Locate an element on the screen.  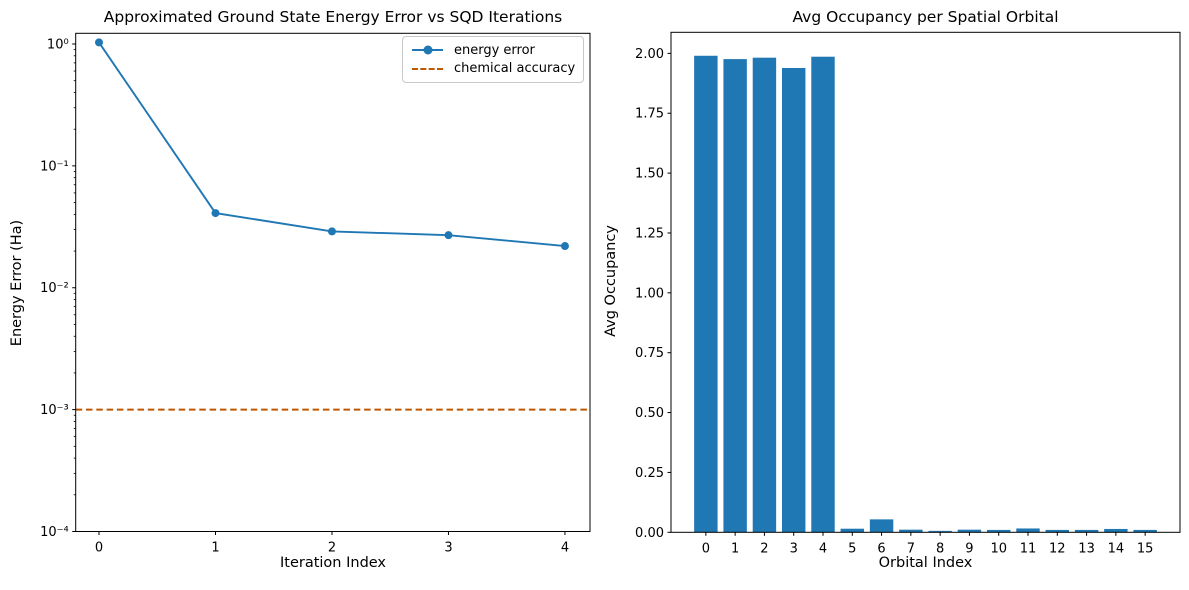
y-tick-label: 0.75 is located at coordinates (649, 353).